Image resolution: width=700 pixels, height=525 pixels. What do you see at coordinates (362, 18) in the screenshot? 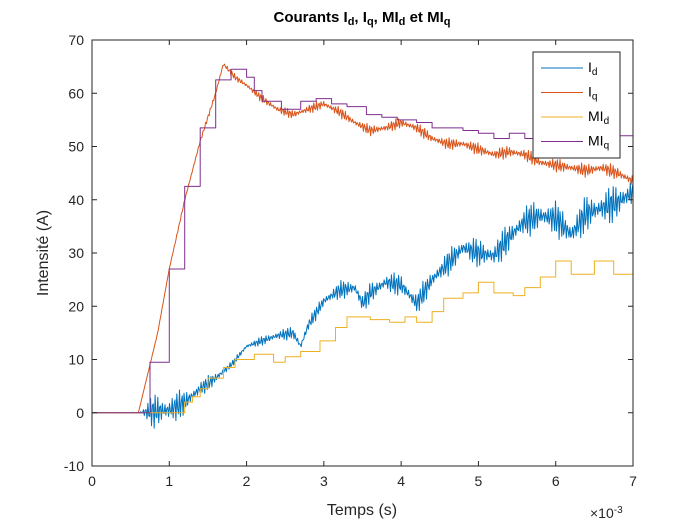
I see `chart-title: Courants Id, Iq, MId et MIq` at bounding box center [362, 18].